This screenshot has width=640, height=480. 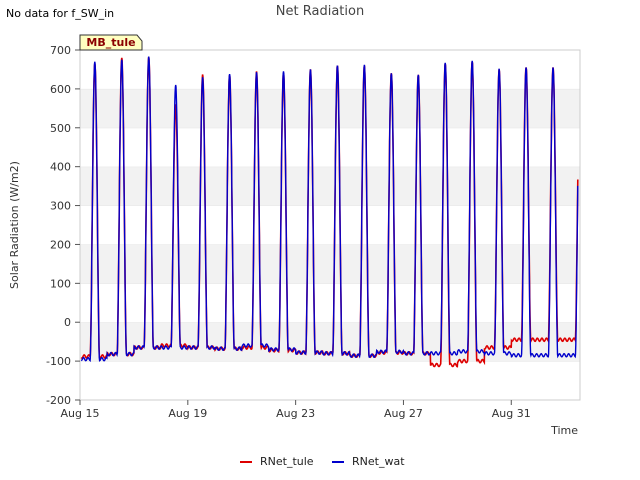 I want to click on no-data-note: No data for f_SW_in, so click(x=60, y=13).